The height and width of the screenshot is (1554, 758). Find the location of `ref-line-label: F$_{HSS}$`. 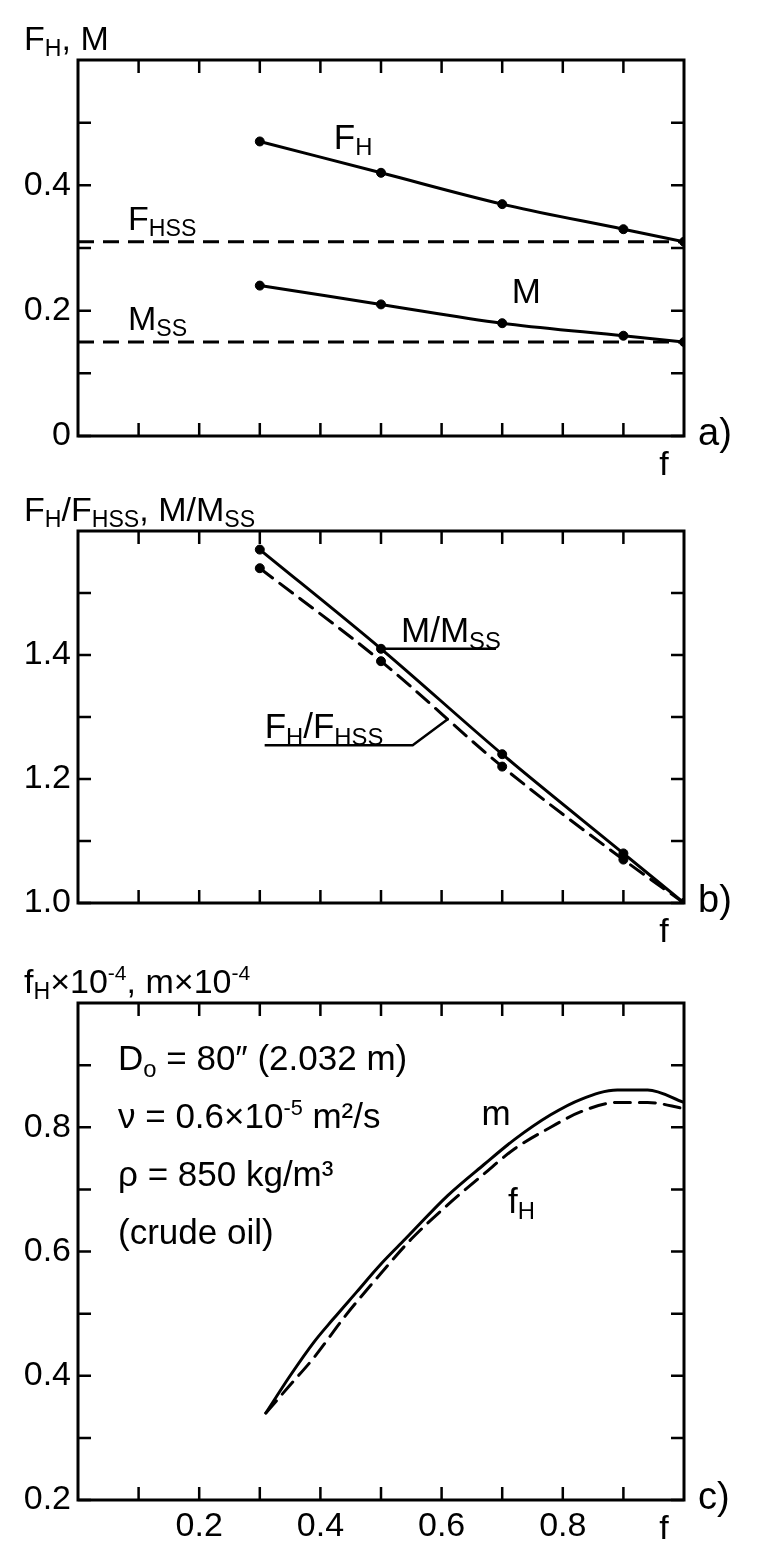

ref-line-label: F$_{HSS}$ is located at coordinates (162, 220).